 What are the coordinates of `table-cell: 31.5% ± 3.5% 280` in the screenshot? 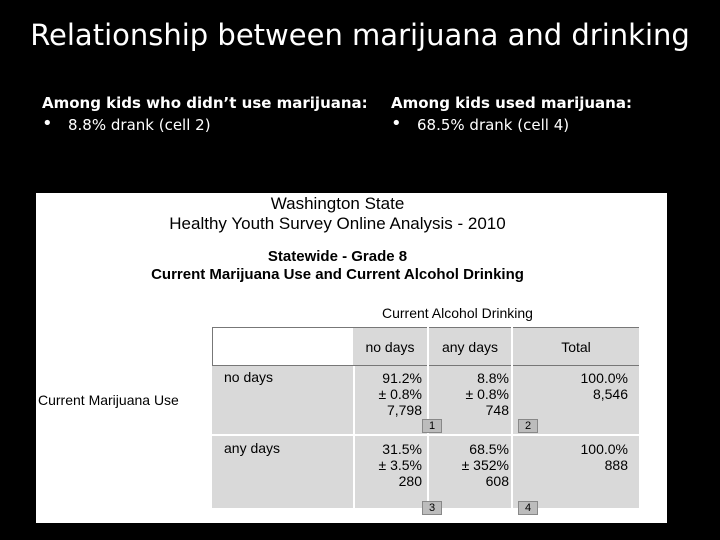 It's located at (392, 465).